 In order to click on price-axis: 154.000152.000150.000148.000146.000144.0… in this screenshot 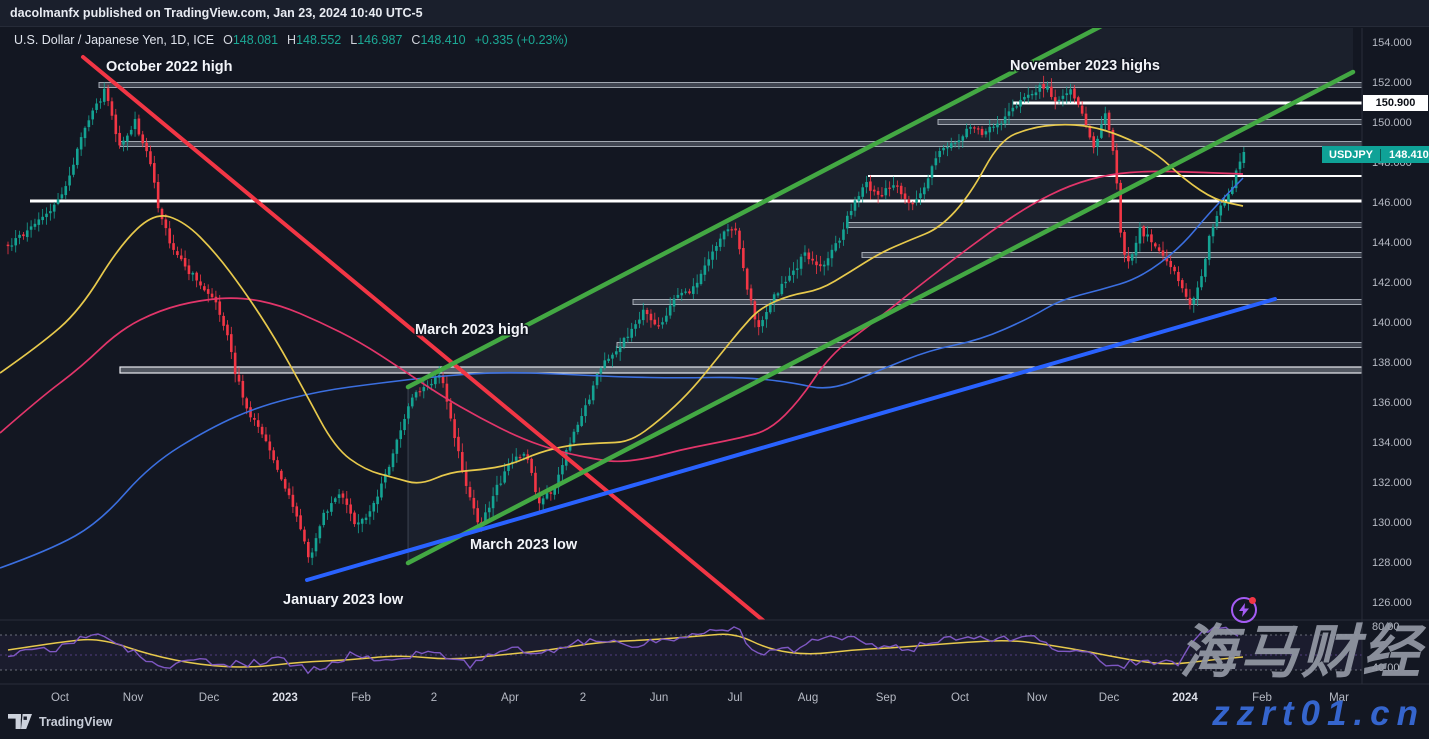, I will do `click(1392, 355)`.